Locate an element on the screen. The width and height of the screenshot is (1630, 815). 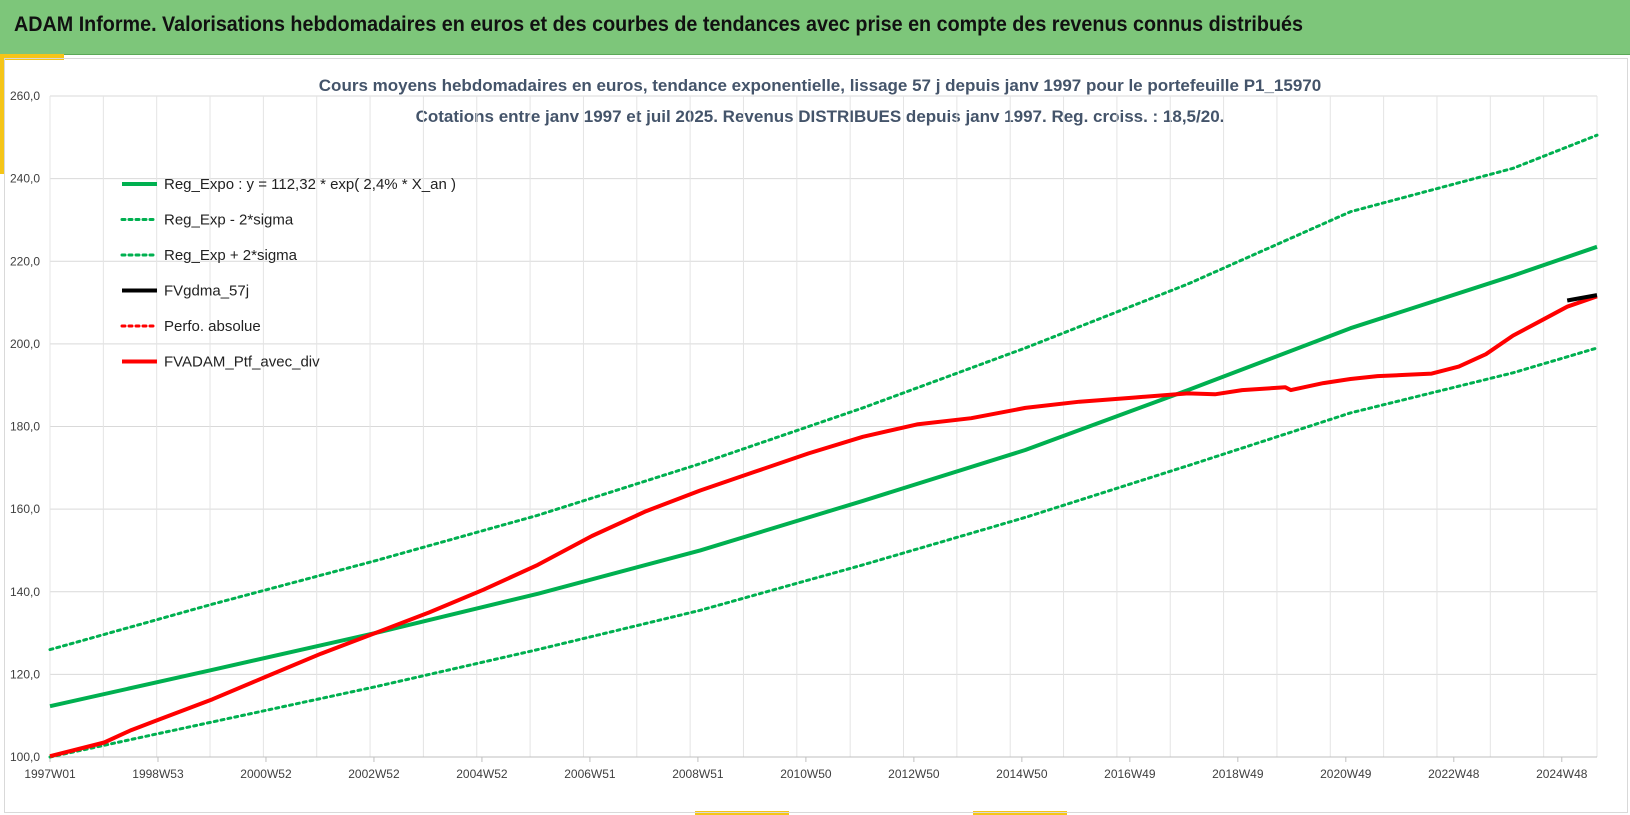
x-tick-label: 2004W52 is located at coordinates (482, 774).